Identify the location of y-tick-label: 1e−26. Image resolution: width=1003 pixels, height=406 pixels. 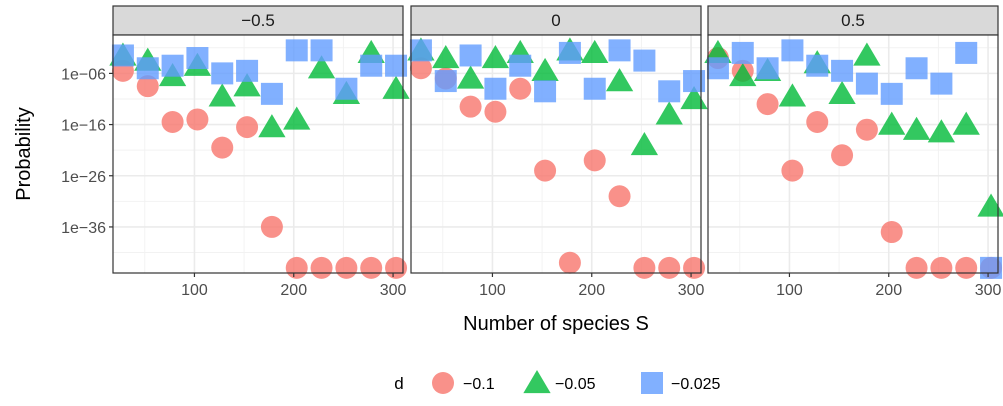
(83, 177).